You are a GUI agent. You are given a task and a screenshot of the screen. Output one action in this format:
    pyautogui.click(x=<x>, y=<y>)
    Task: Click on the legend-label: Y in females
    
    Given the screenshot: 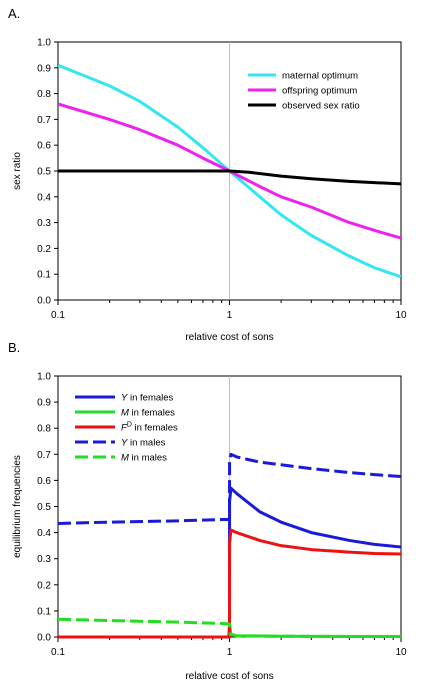 What is the action you would take?
    pyautogui.click(x=147, y=398)
    